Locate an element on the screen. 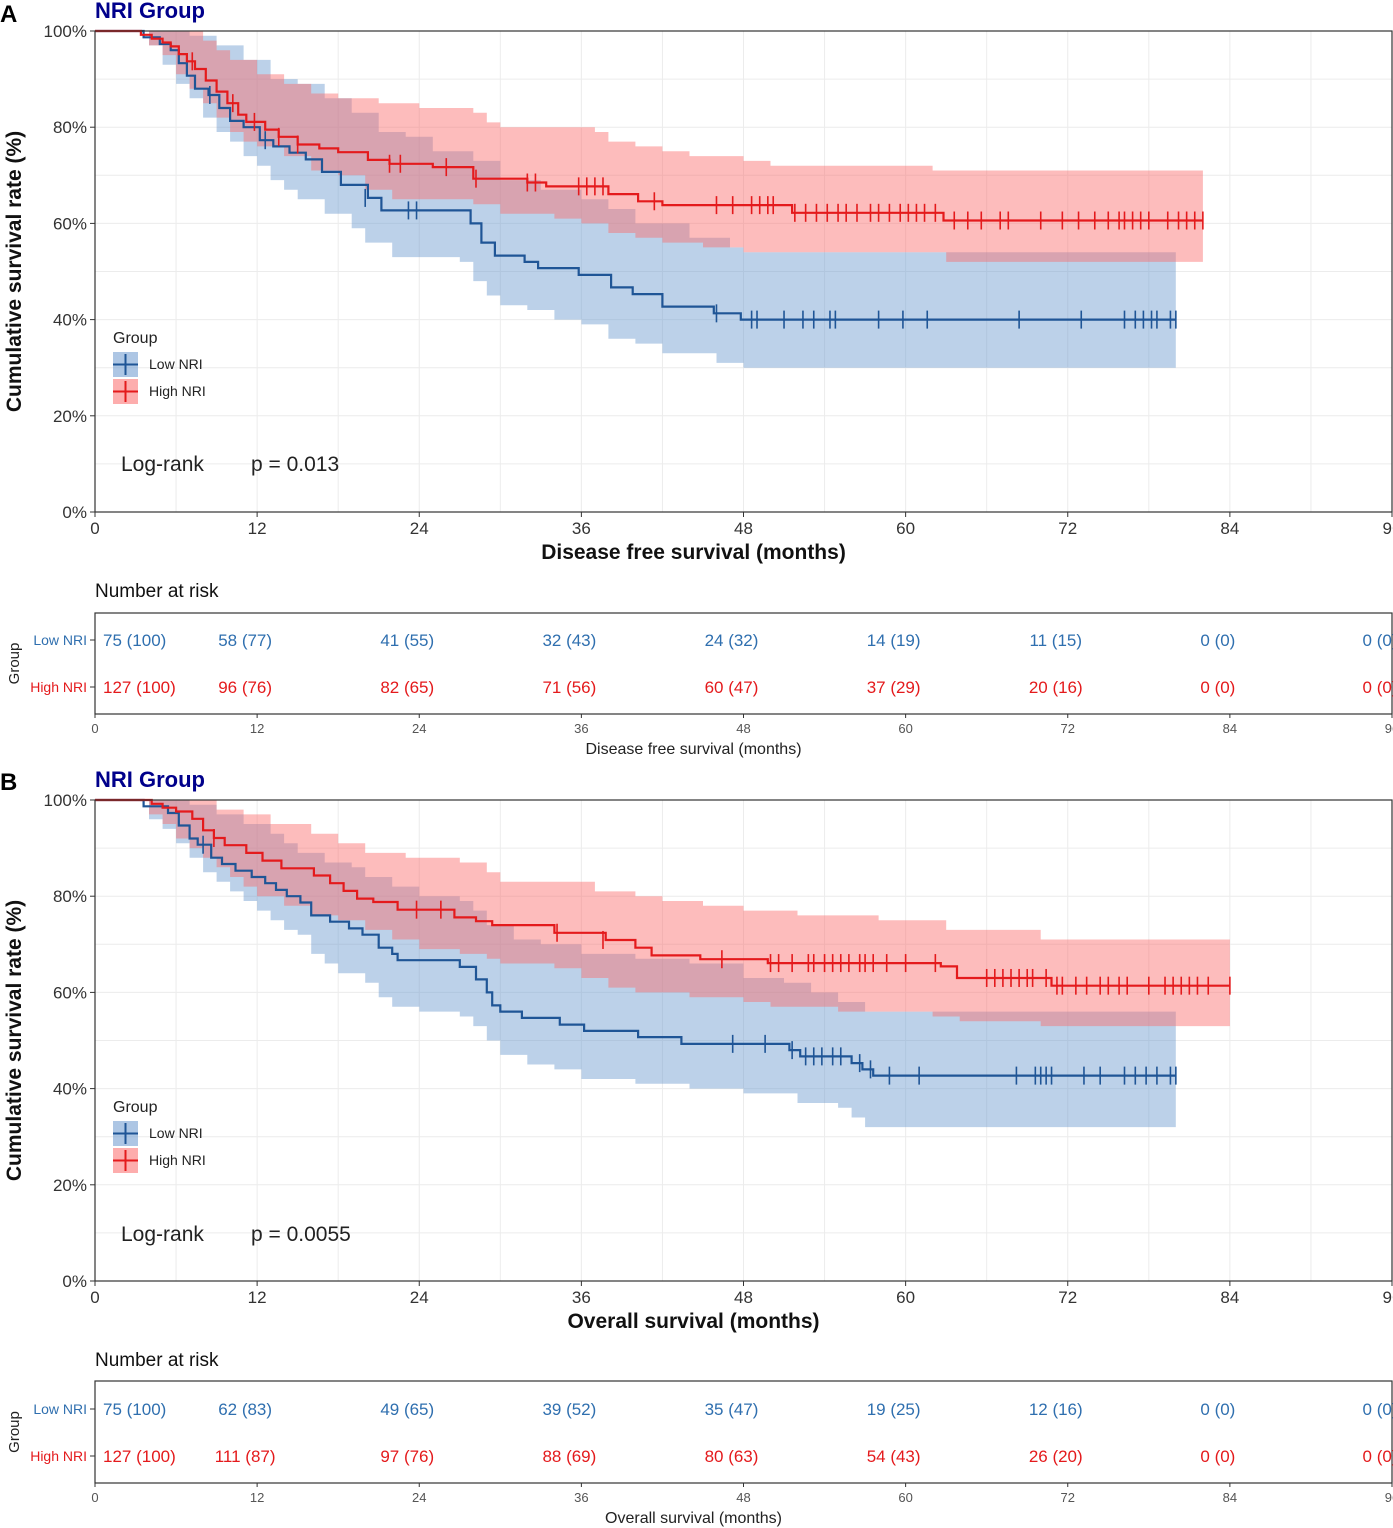 The width and height of the screenshot is (1393, 1528). risk-value: 80 (63) is located at coordinates (732, 1456).